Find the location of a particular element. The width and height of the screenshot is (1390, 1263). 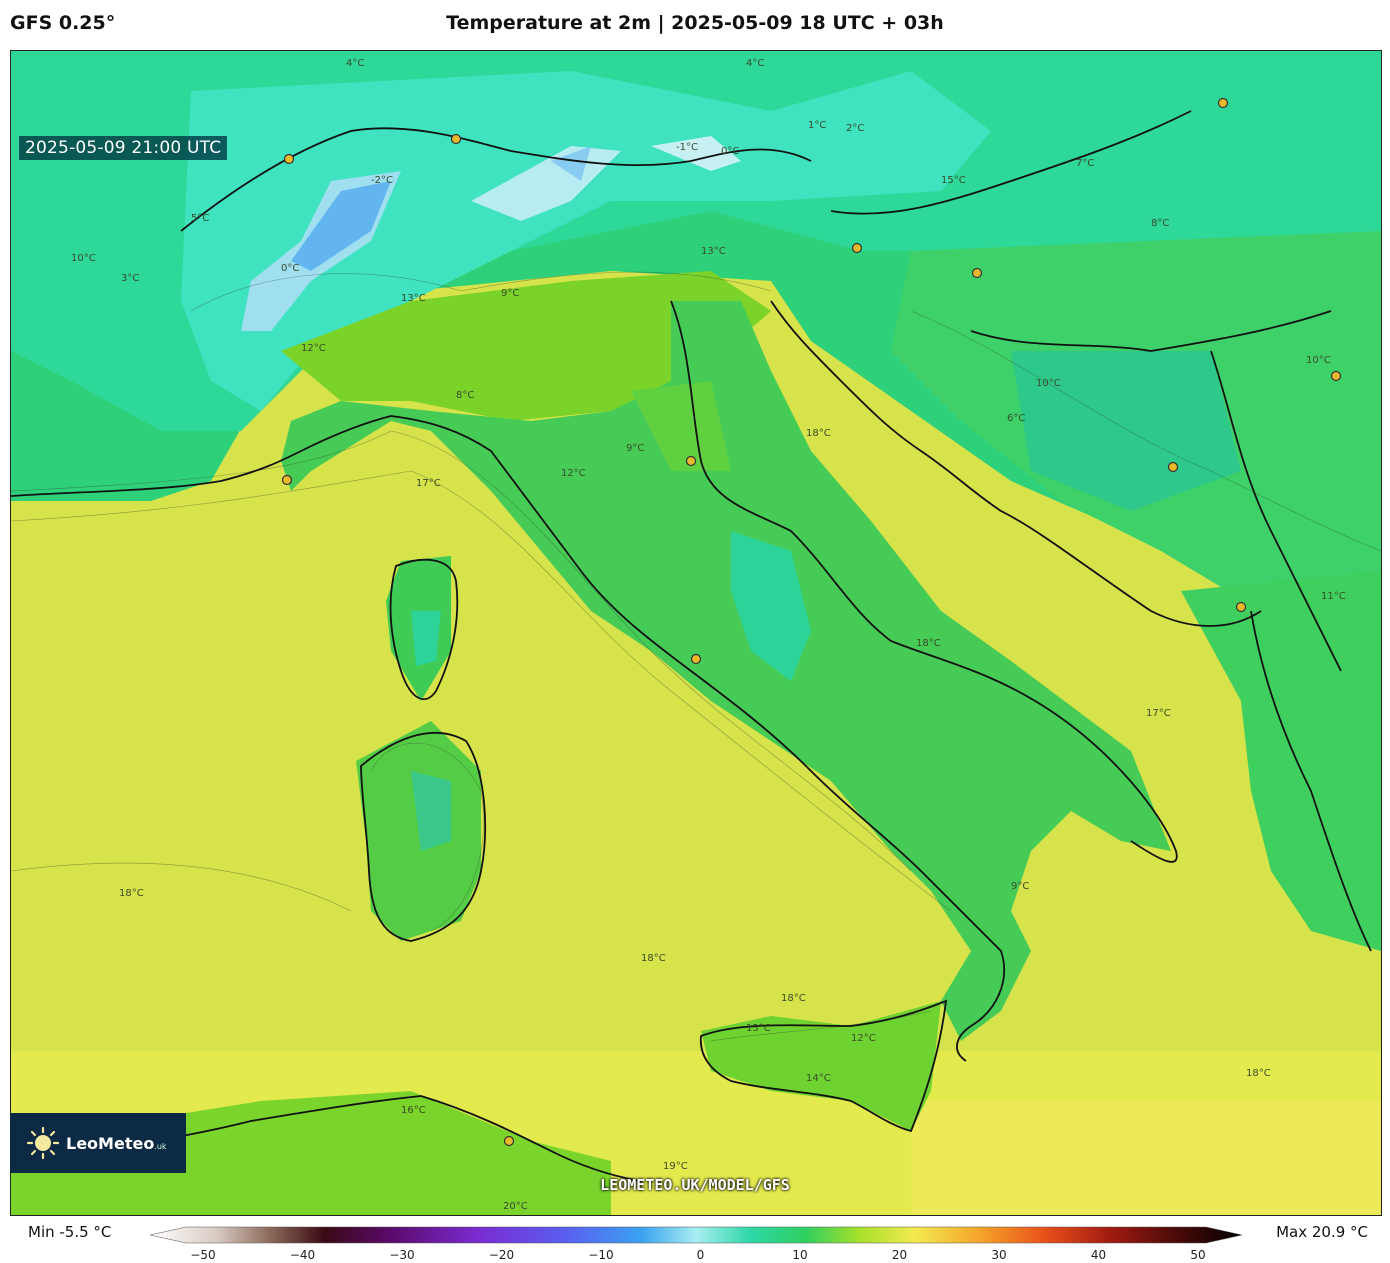

scale-tick: 40 is located at coordinates (1098, 1255).